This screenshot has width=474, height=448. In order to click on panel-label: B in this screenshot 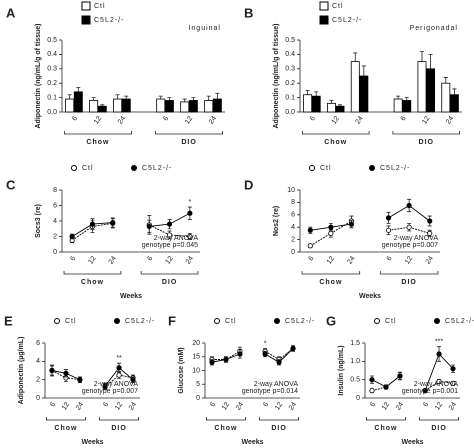, I will do `click(248, 12)`.